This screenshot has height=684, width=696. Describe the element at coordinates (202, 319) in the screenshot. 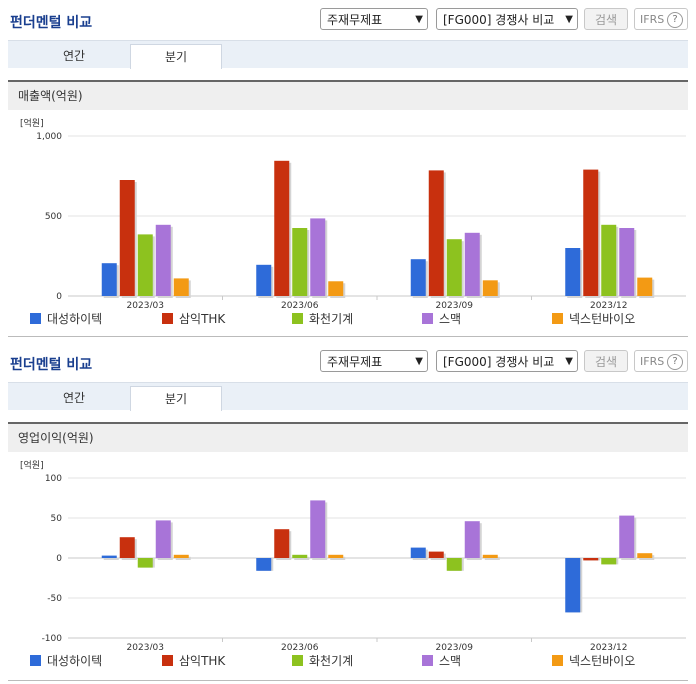

I see `legend-label: 삼익THK` at that location.